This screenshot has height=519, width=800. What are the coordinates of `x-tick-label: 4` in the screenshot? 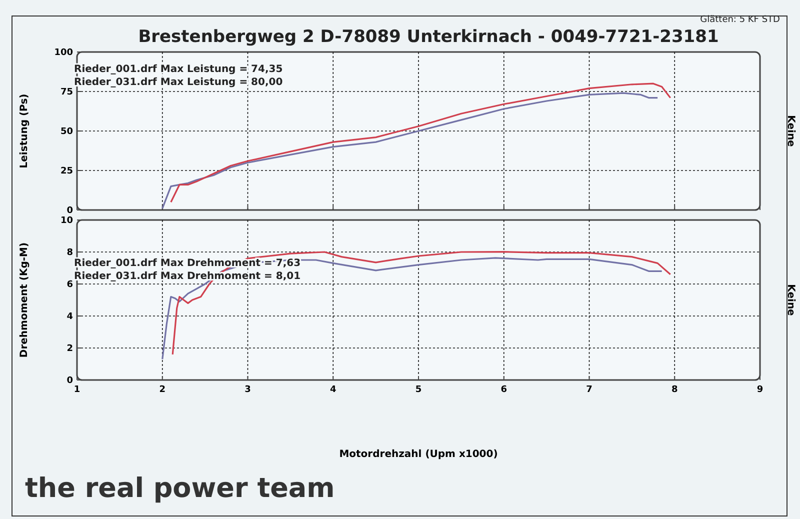 It's located at (333, 390).